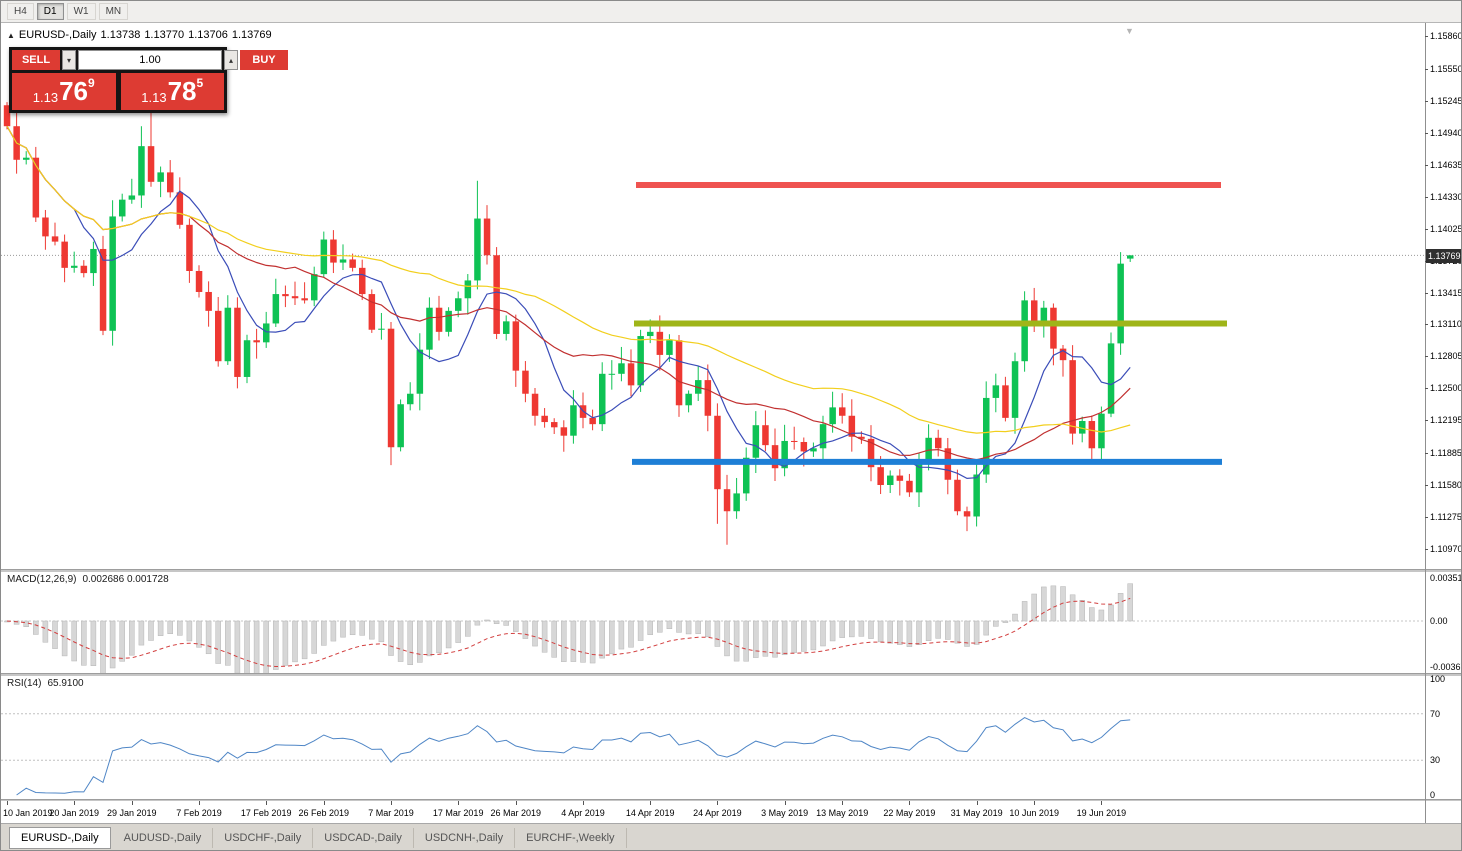 The width and height of the screenshot is (1462, 851). Describe the element at coordinates (1129, 31) in the screenshot. I see `chart-shift-icon: ▼` at that location.